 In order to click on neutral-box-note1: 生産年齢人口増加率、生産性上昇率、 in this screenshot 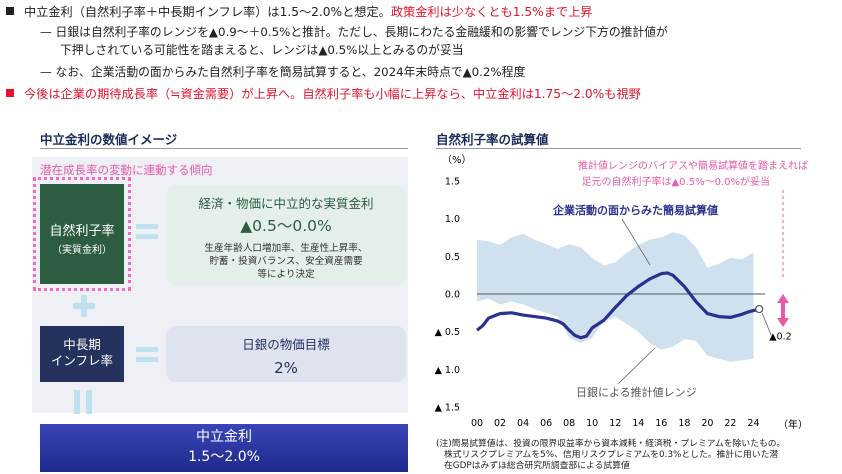, I will do `click(286, 248)`.